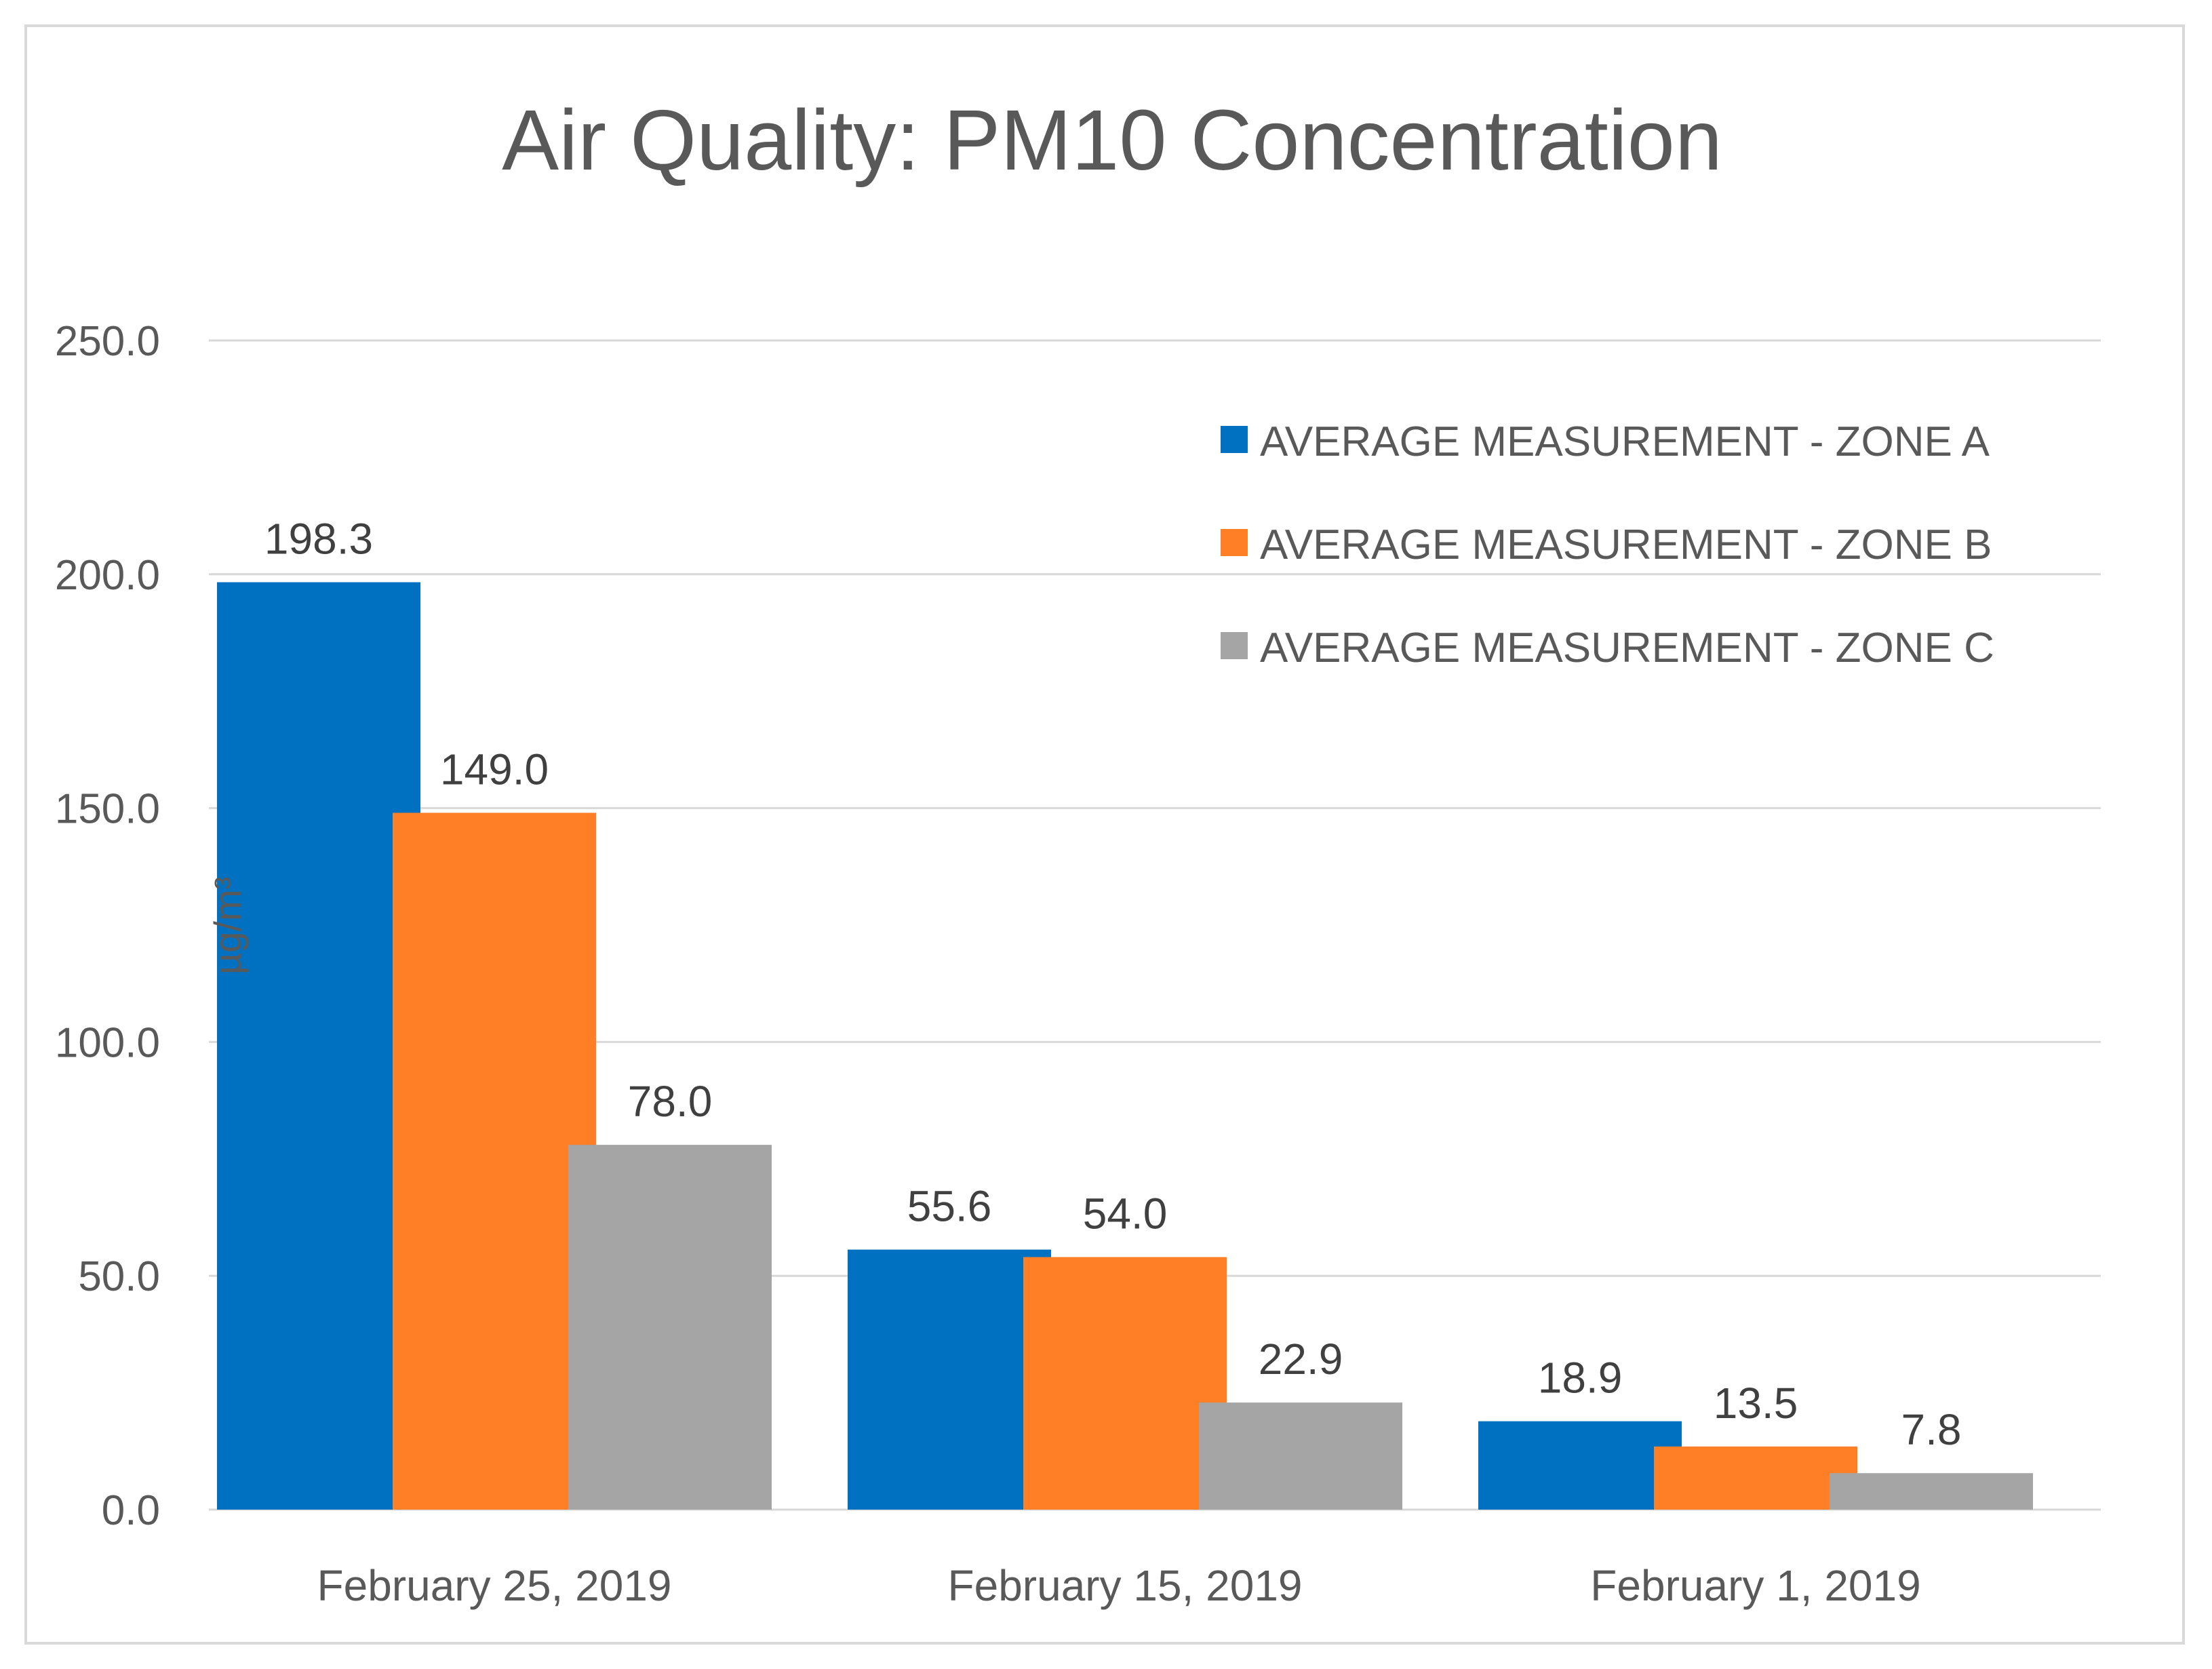 The width and height of the screenshot is (2212, 1669). I want to click on x-tick-label-1: February 25, 2019, so click(495, 1585).